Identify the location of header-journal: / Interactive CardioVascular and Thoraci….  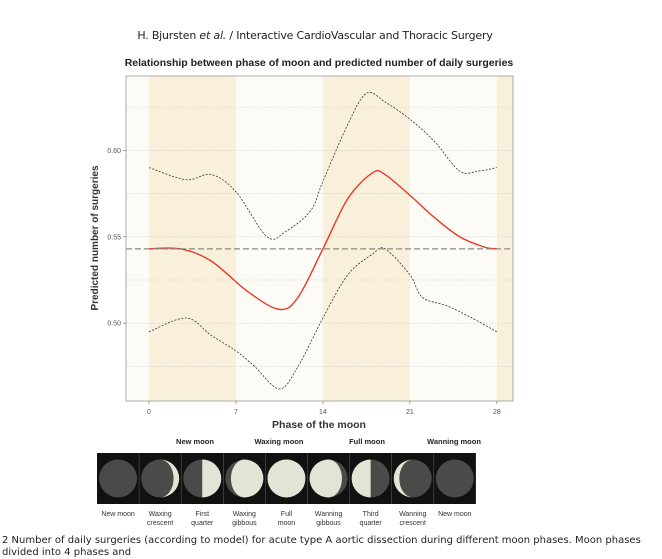
(361, 35).